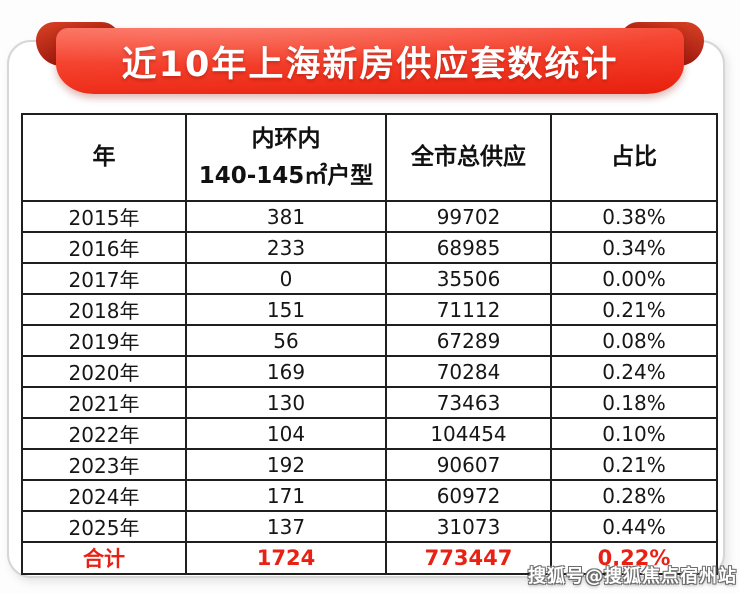 The width and height of the screenshot is (740, 593). Describe the element at coordinates (634, 371) in the screenshot. I see `ratio-cell: 0.24%` at that location.